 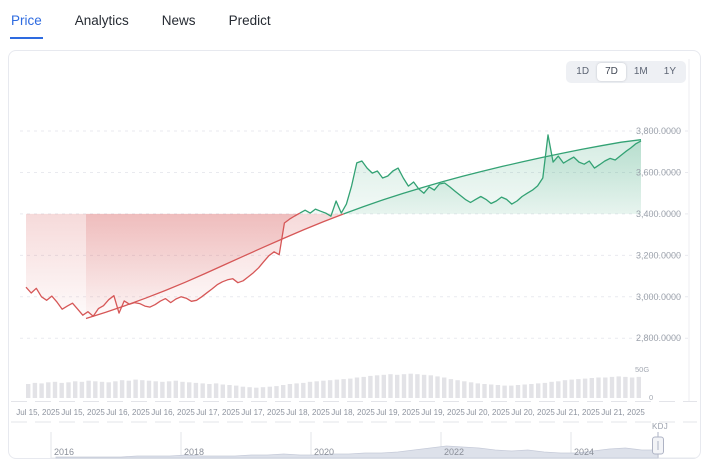 I want to click on navigator-mini-area, so click(x=357, y=452).